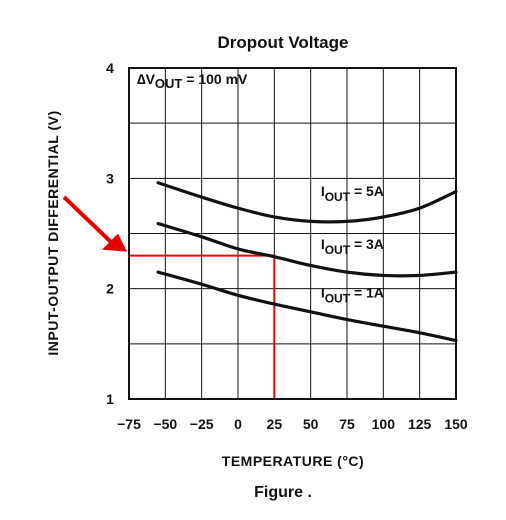 This screenshot has height=520, width=506. Describe the element at coordinates (456, 424) in the screenshot. I see `x-tick-label: 150` at that location.